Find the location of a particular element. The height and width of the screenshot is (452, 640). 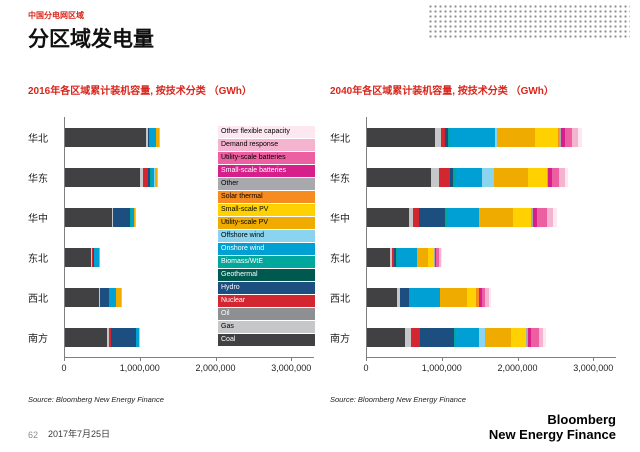

bnef-logo-line2: New Energy Finance is located at coordinates (552, 434).